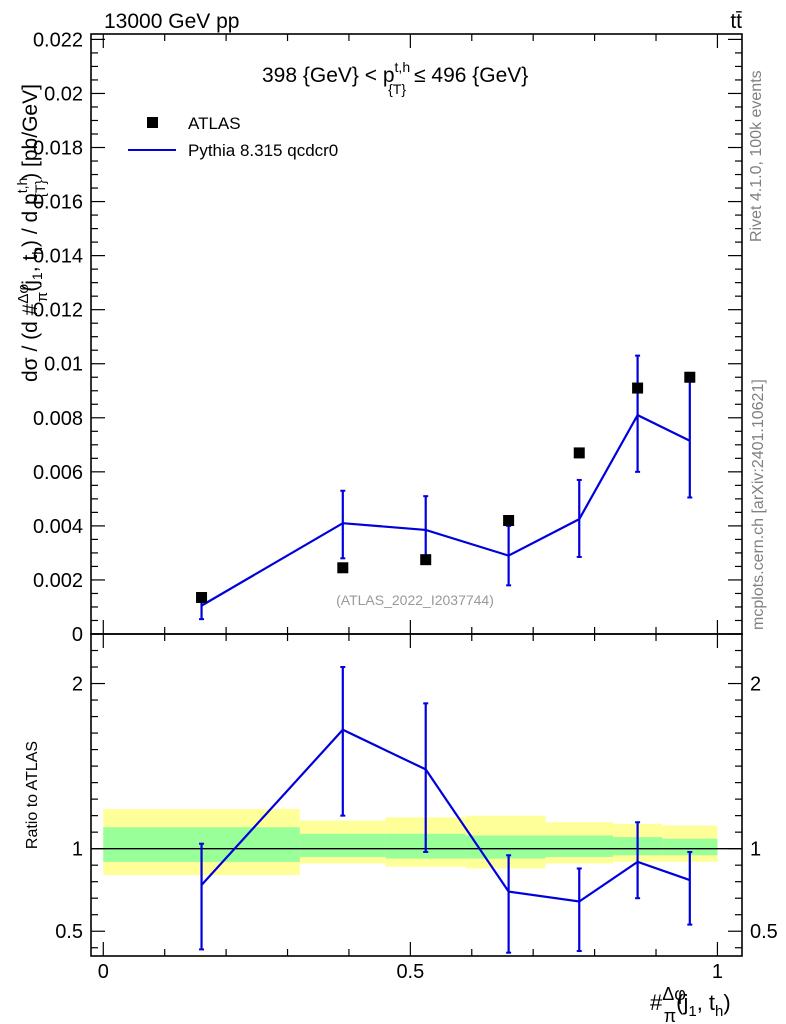 This screenshot has width=786, height=1024. Describe the element at coordinates (63, 94) in the screenshot. I see `y-tick-label: 0.02` at that location.